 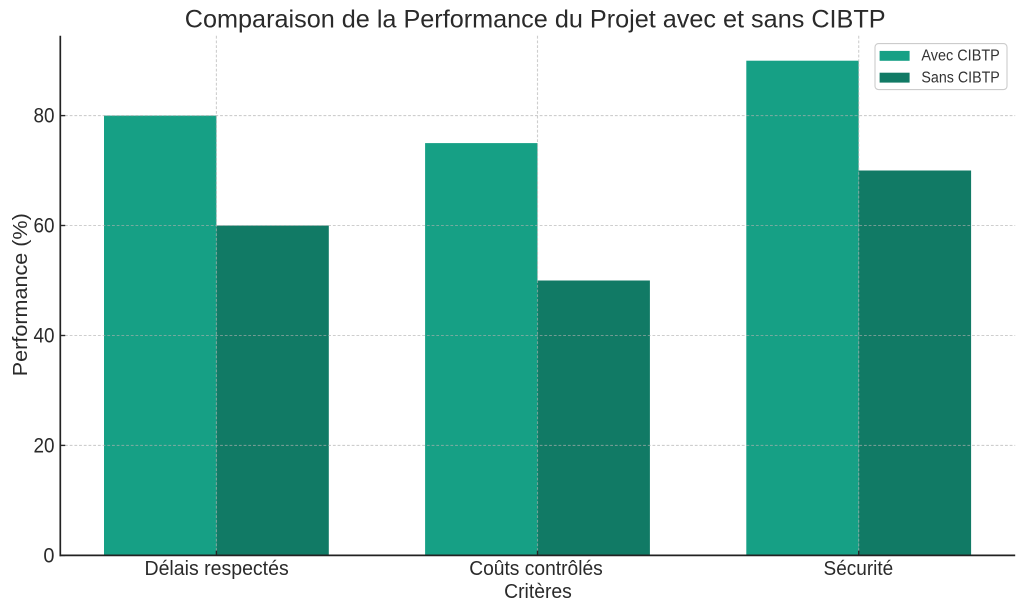 What do you see at coordinates (44, 226) in the screenshot?
I see `svg-text: 60` at bounding box center [44, 226].